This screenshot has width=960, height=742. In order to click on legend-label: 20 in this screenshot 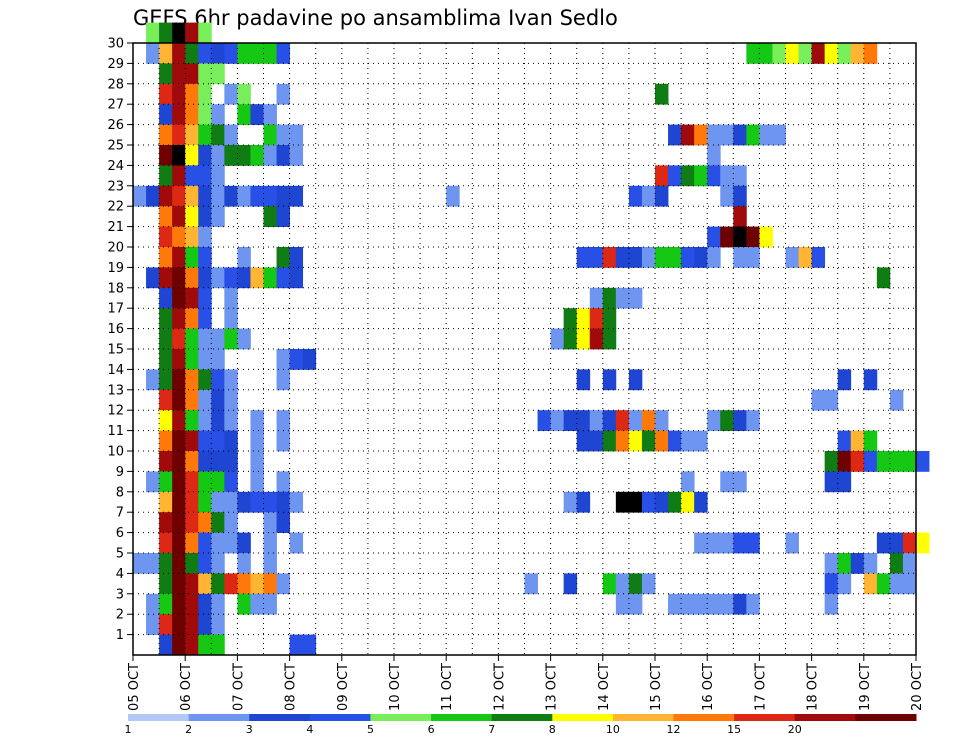, I will do `click(795, 729)`.